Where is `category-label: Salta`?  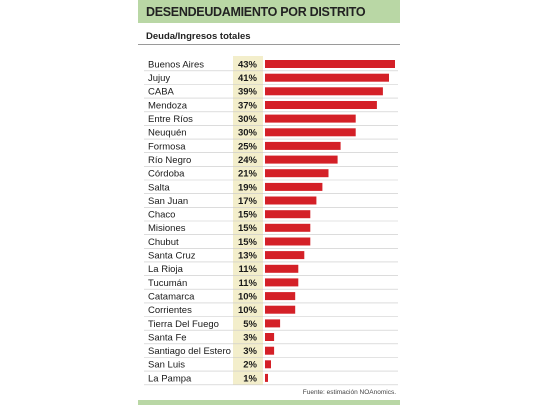 category-label: Salta is located at coordinates (159, 187).